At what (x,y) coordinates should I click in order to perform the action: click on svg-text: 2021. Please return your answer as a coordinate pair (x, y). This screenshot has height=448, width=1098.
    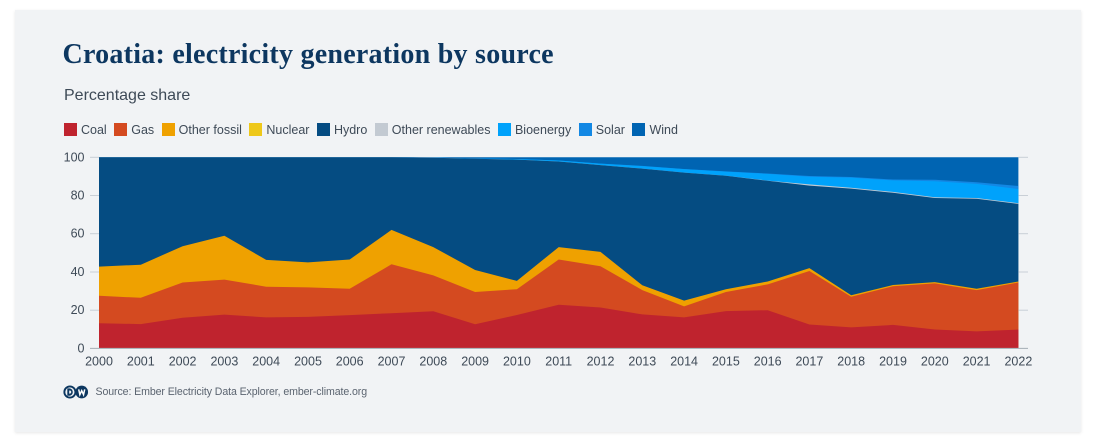
    Looking at the image, I should click on (977, 361).